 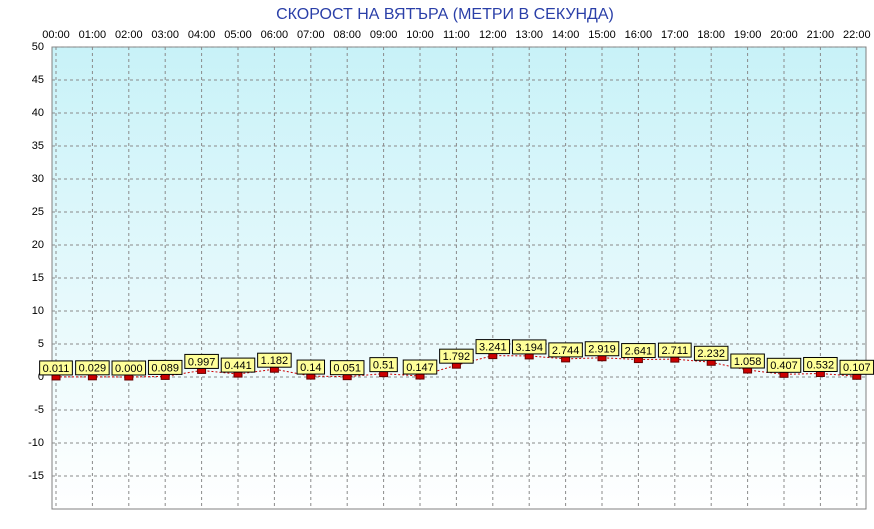 I want to click on data-label: 0.532, so click(x=821, y=365).